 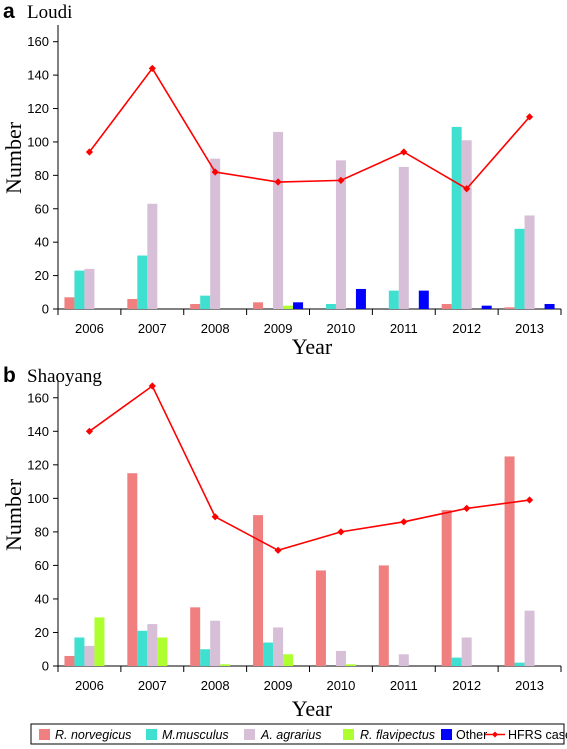 What do you see at coordinates (486, 307) in the screenshot?
I see `panel-a-bar-other-2012` at bounding box center [486, 307].